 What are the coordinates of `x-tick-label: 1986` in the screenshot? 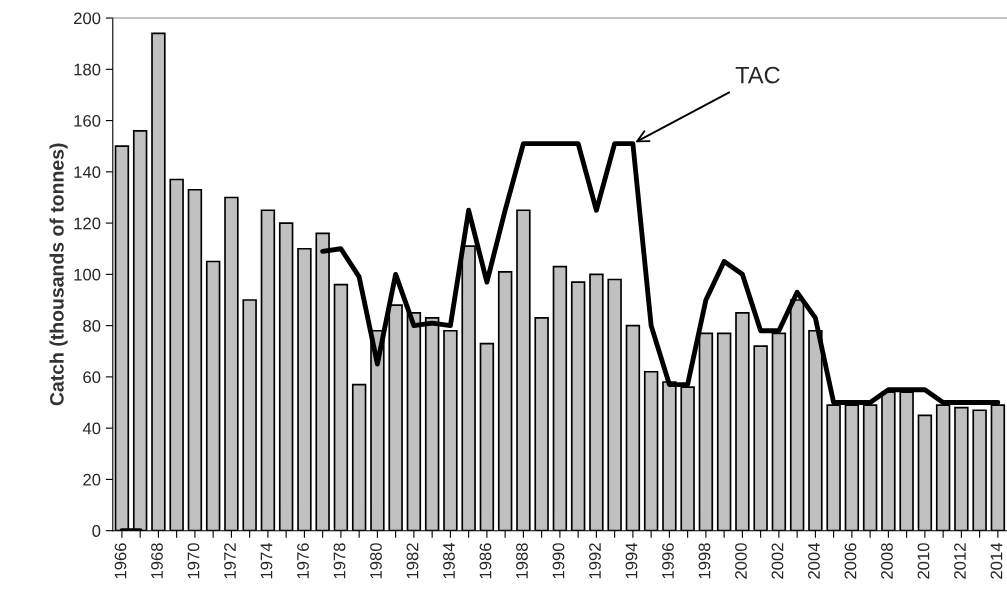 It's located at (485, 561).